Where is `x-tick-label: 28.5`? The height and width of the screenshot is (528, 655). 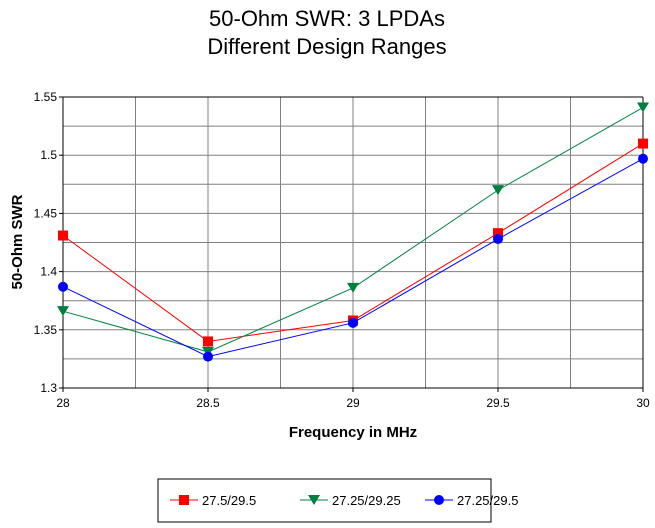
x-tick-label: 28.5 is located at coordinates (208, 403).